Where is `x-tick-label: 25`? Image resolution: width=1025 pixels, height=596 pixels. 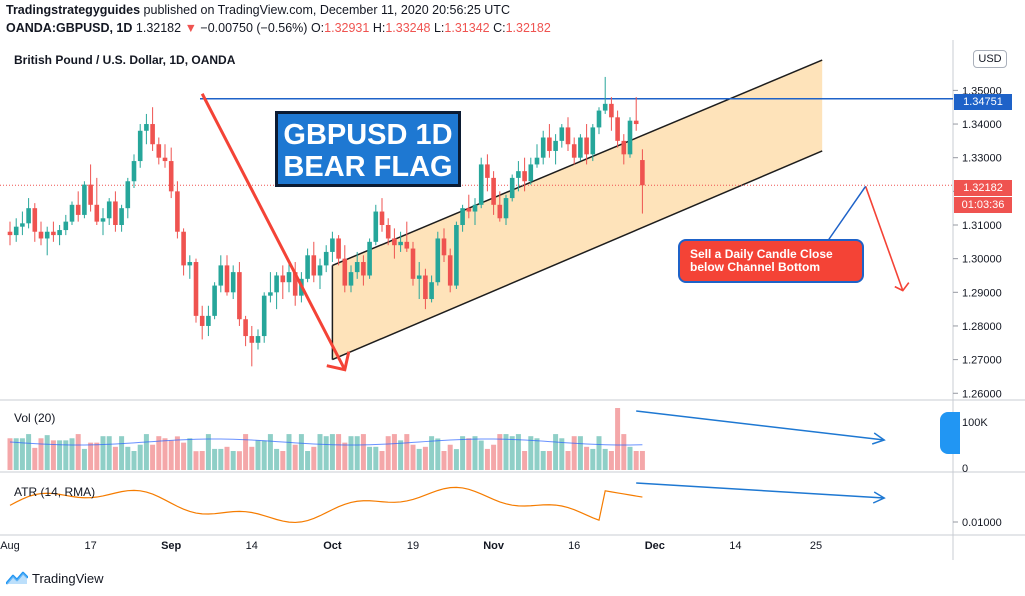 x-tick-label: 25 is located at coordinates (816, 546).